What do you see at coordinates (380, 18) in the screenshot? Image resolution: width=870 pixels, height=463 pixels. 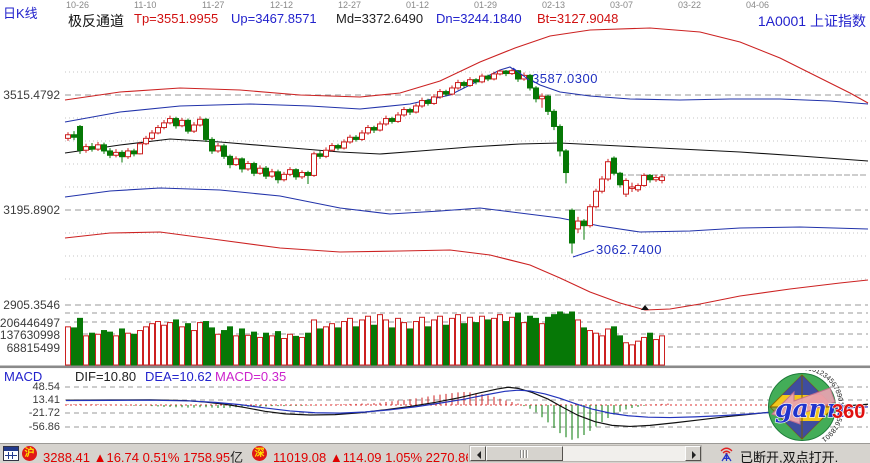 I see `indicator-md-value: Md=3372.6490` at bounding box center [380, 18].